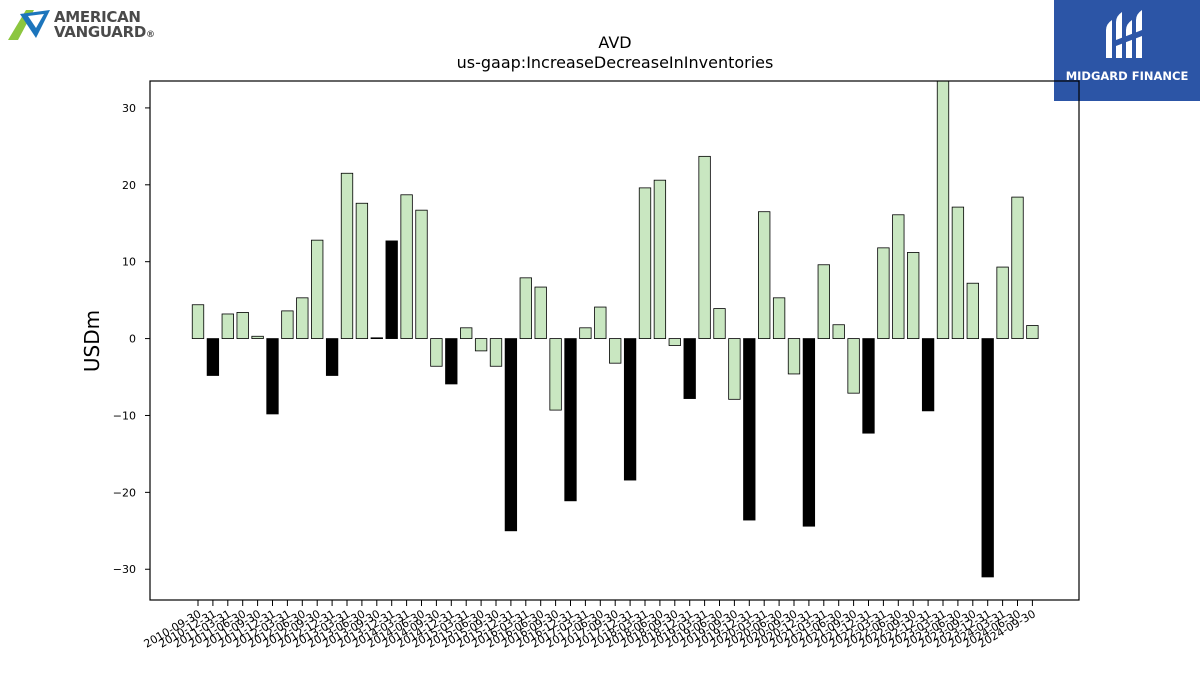  Describe the element at coordinates (124, 415) in the screenshot. I see `y-tick-label: −10` at that location.